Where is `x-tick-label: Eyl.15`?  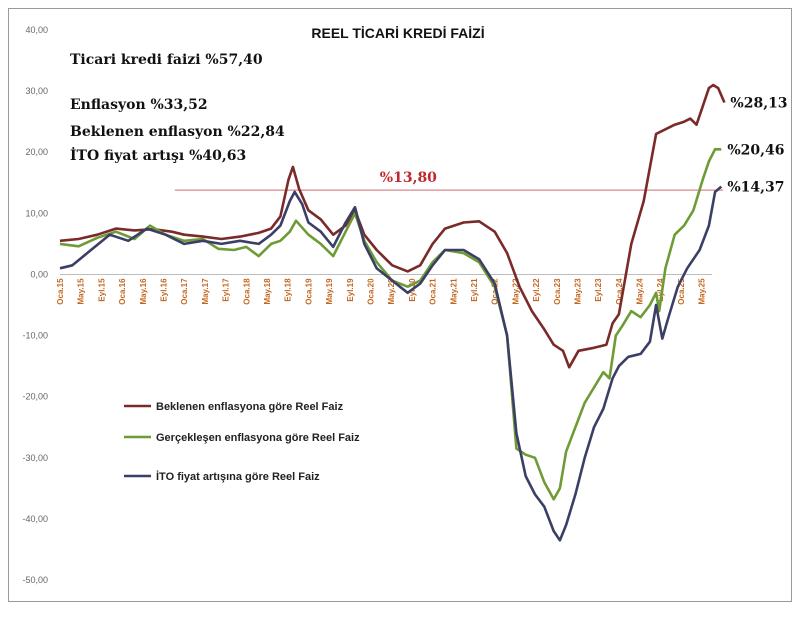
x-tick-label: Eyl.15 is located at coordinates (101, 290).